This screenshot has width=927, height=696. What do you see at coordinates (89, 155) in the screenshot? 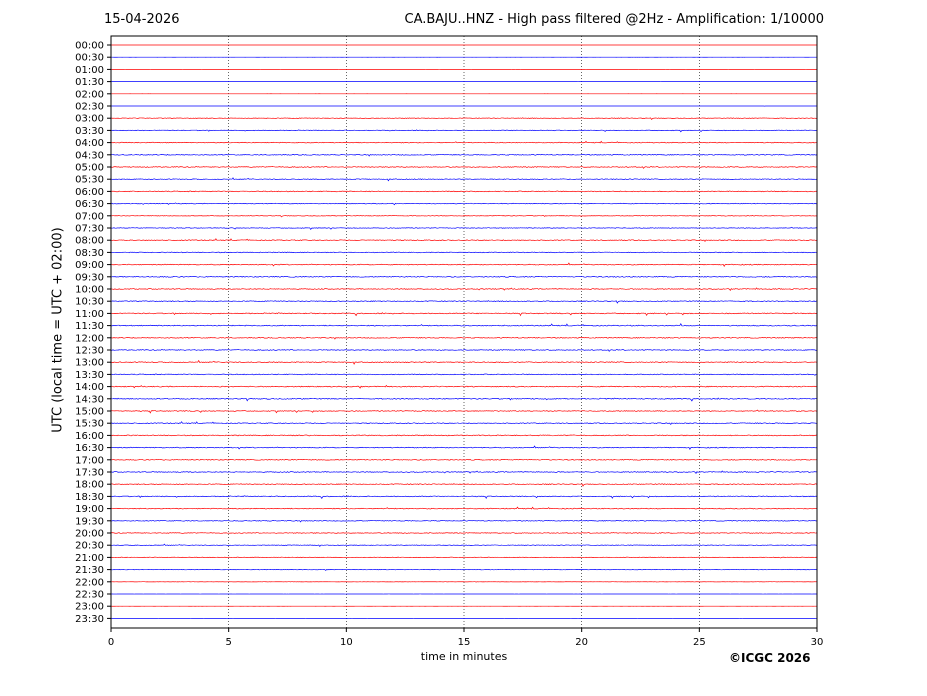
I see `y-tick-label: 04:30` at bounding box center [89, 155].